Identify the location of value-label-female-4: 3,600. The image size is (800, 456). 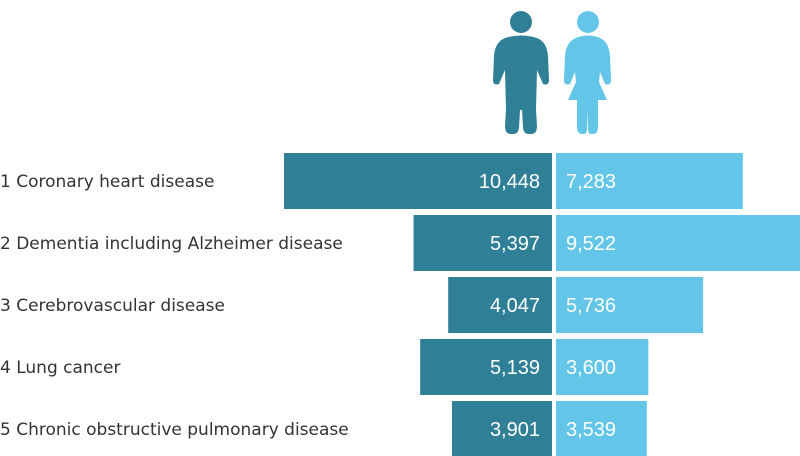
(591, 368).